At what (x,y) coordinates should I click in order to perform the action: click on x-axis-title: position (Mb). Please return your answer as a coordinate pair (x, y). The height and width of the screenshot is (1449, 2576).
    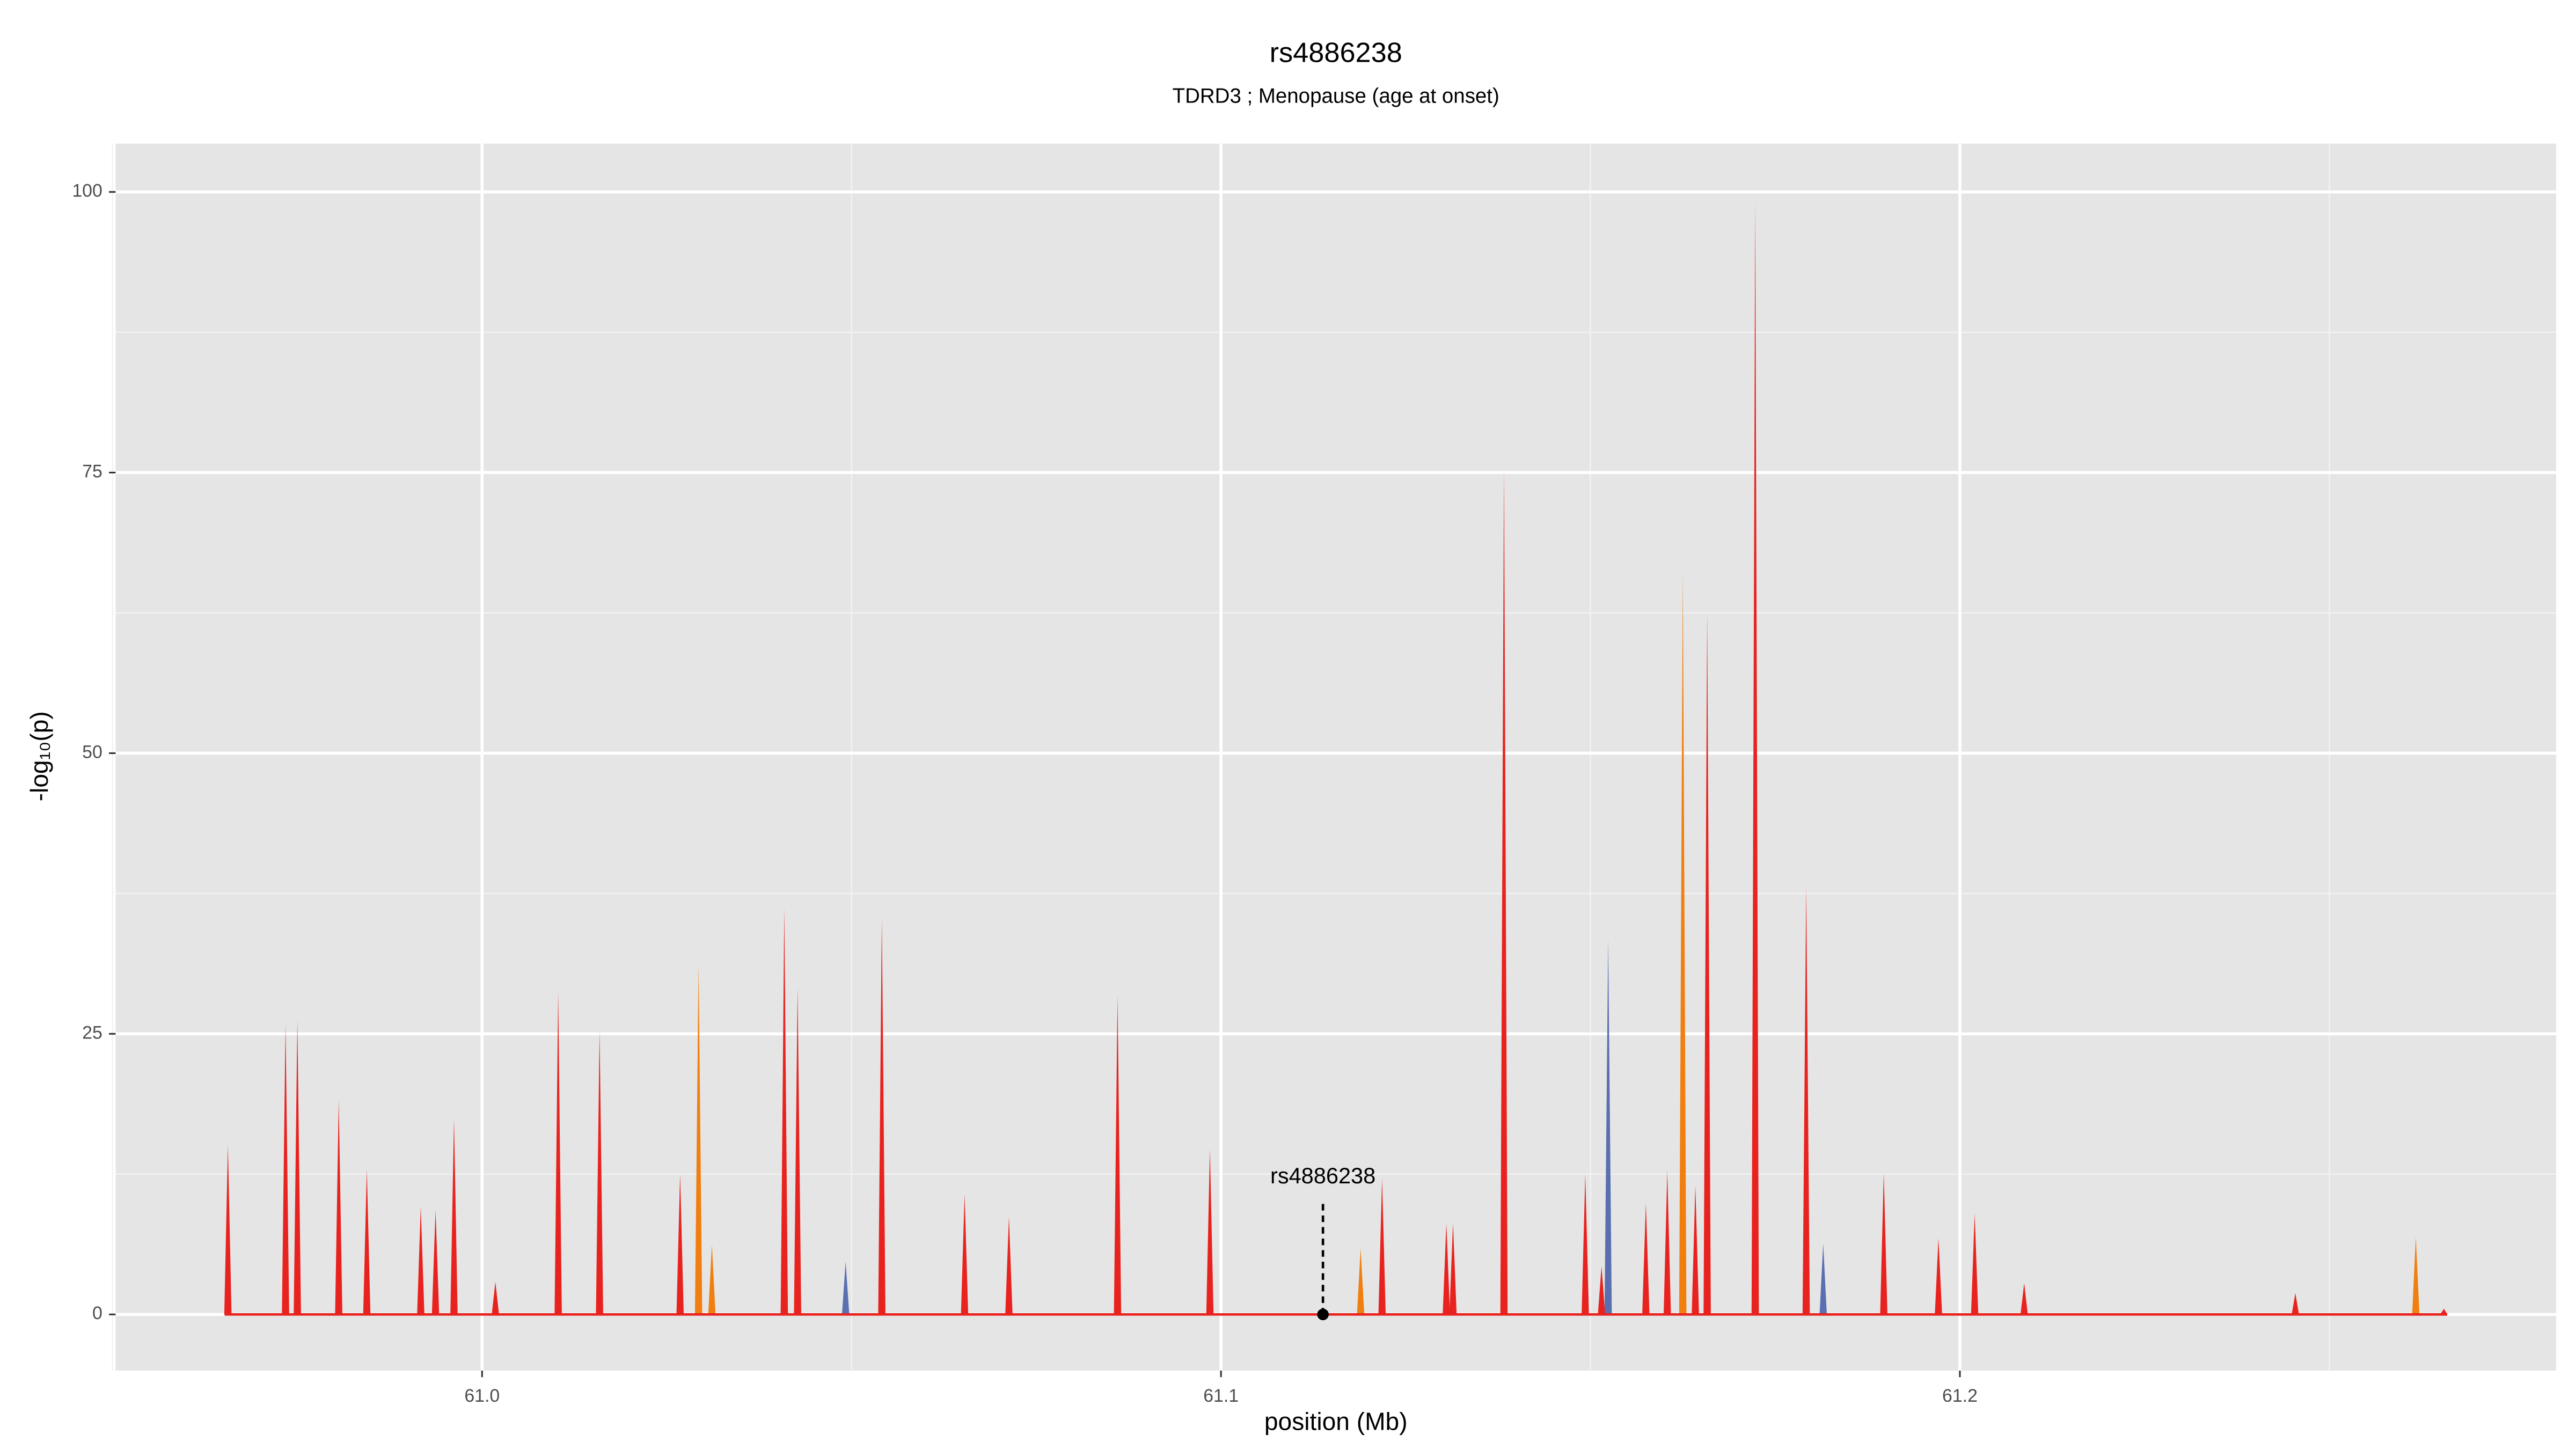
    Looking at the image, I should click on (1336, 1421).